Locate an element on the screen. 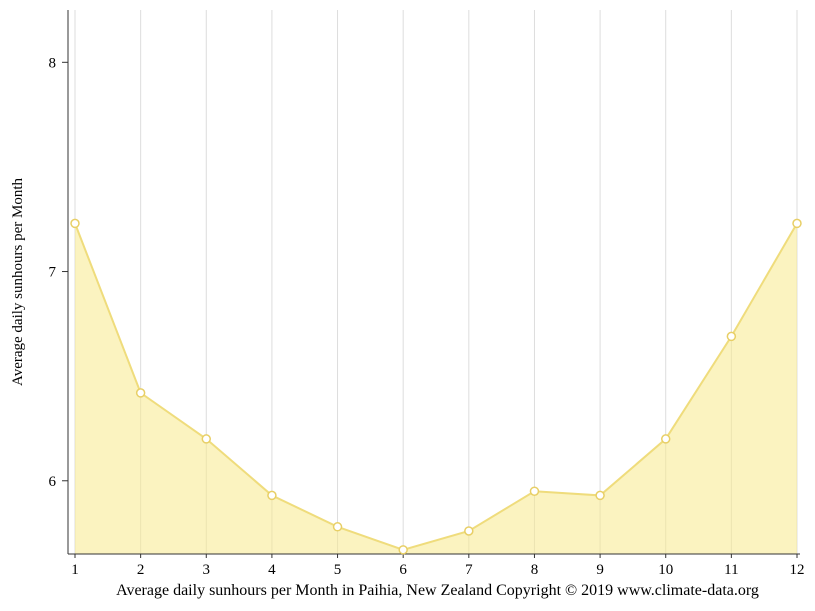 The width and height of the screenshot is (815, 611). x-tick-label: 8 is located at coordinates (535, 570).